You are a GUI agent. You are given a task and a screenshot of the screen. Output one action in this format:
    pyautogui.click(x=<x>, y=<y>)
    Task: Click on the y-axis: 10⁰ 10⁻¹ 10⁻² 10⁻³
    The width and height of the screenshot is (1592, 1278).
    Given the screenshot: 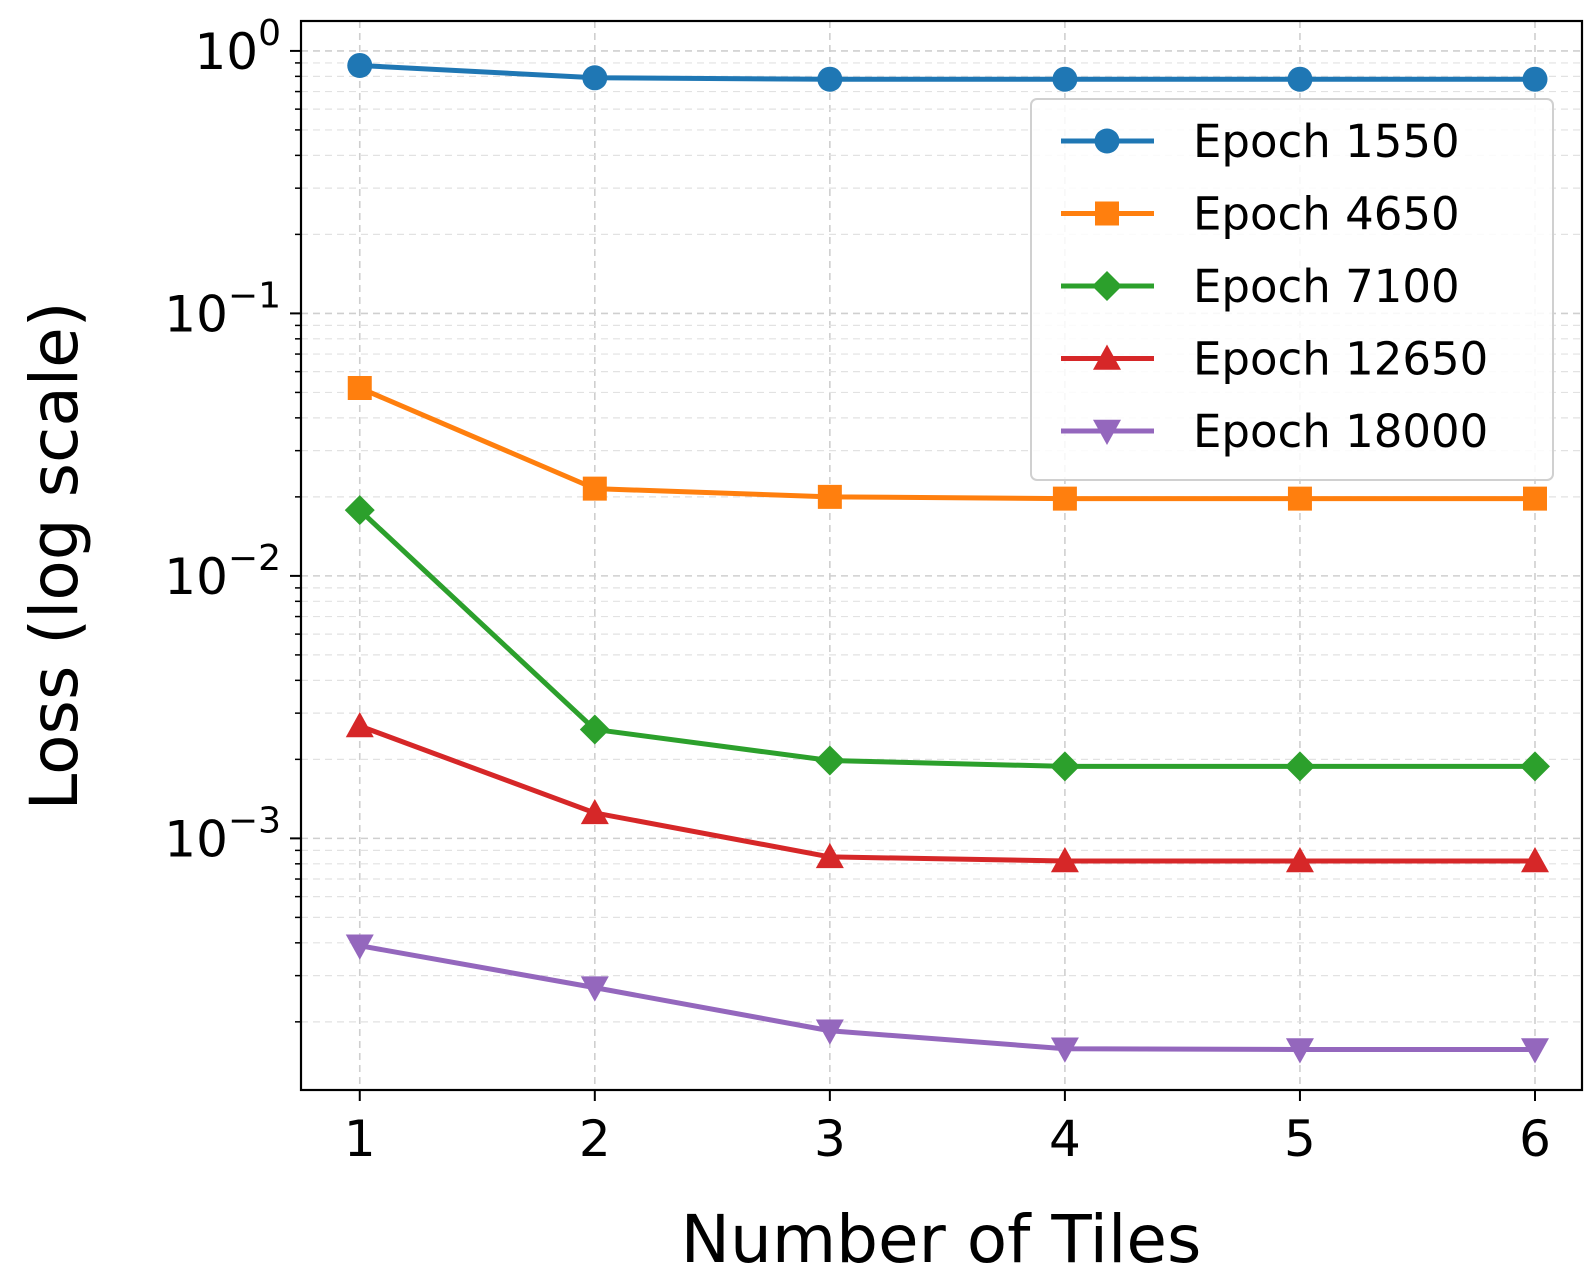 What is the action you would take?
    pyautogui.click(x=232, y=518)
    